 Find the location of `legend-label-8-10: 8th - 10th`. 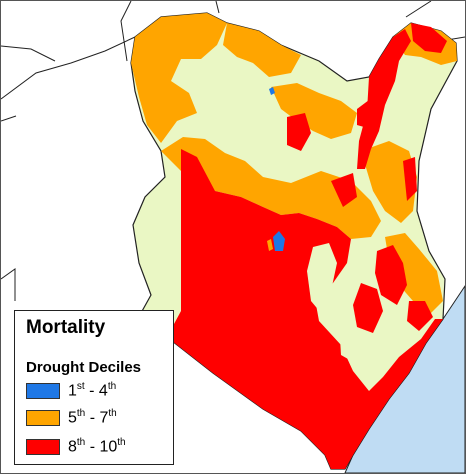

legend-label-8-10: 8th - 10th is located at coordinates (97, 446).